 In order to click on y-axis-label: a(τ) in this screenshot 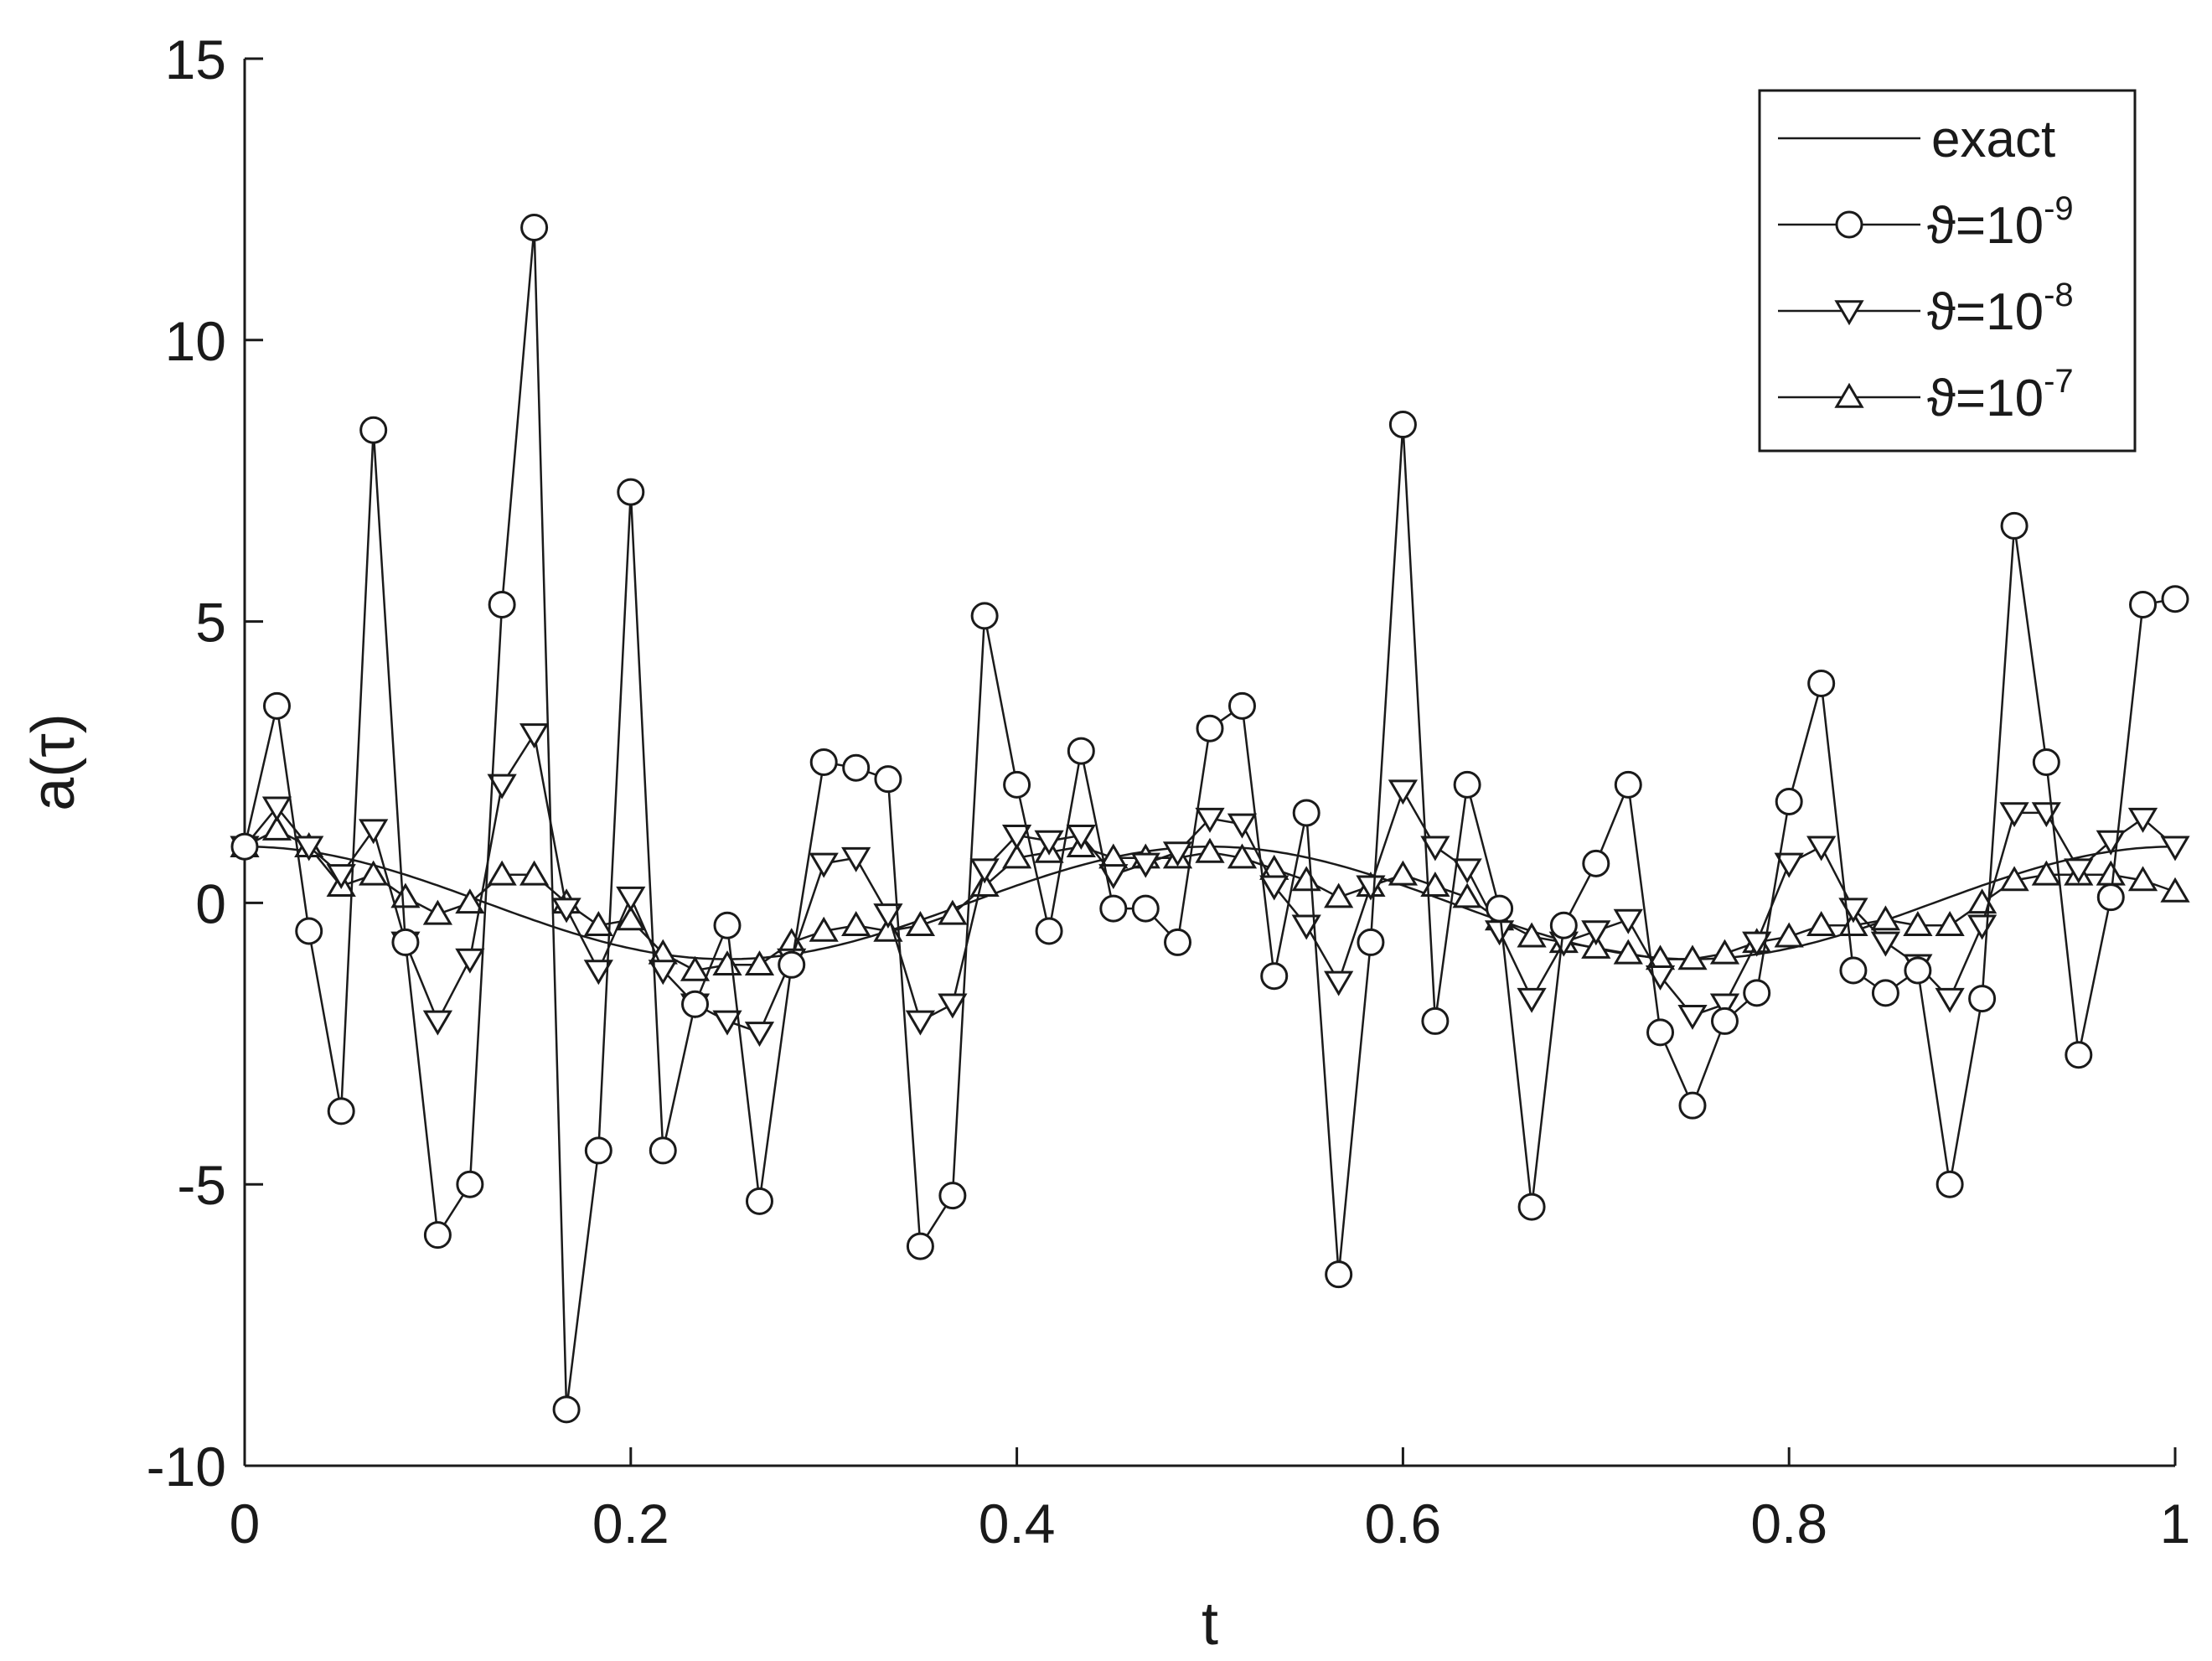, I will do `click(53, 762)`.